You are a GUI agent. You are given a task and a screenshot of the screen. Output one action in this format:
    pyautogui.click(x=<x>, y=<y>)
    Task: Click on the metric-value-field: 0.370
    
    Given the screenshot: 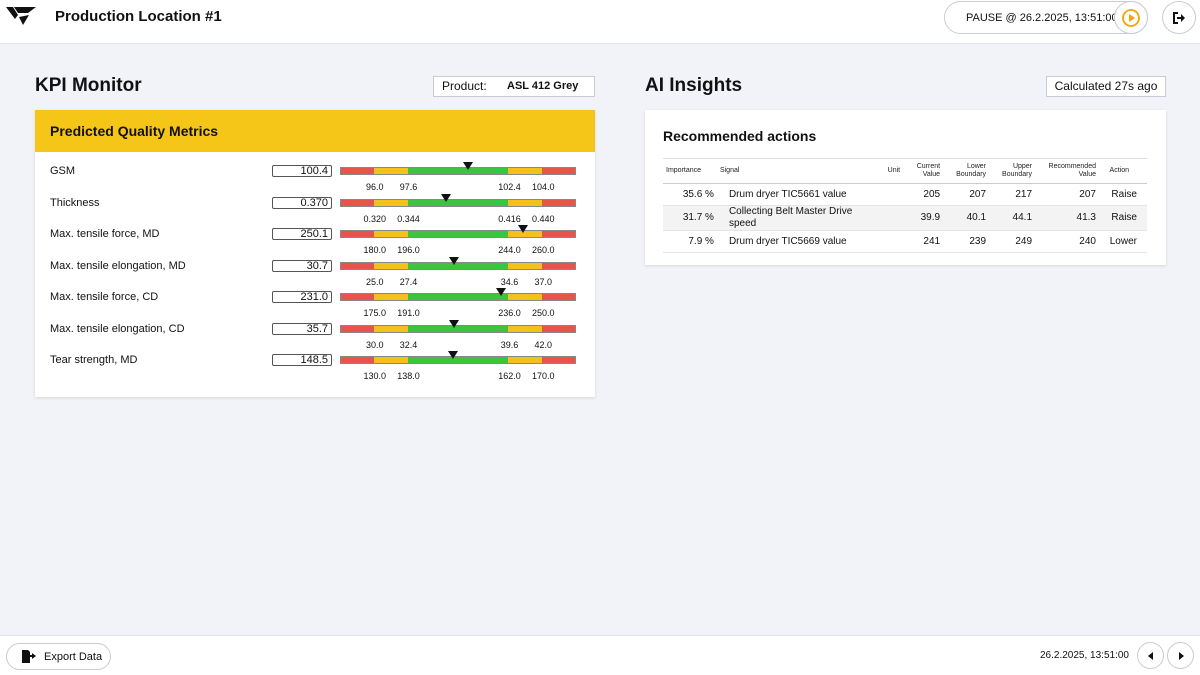 What is the action you would take?
    pyautogui.click(x=302, y=202)
    